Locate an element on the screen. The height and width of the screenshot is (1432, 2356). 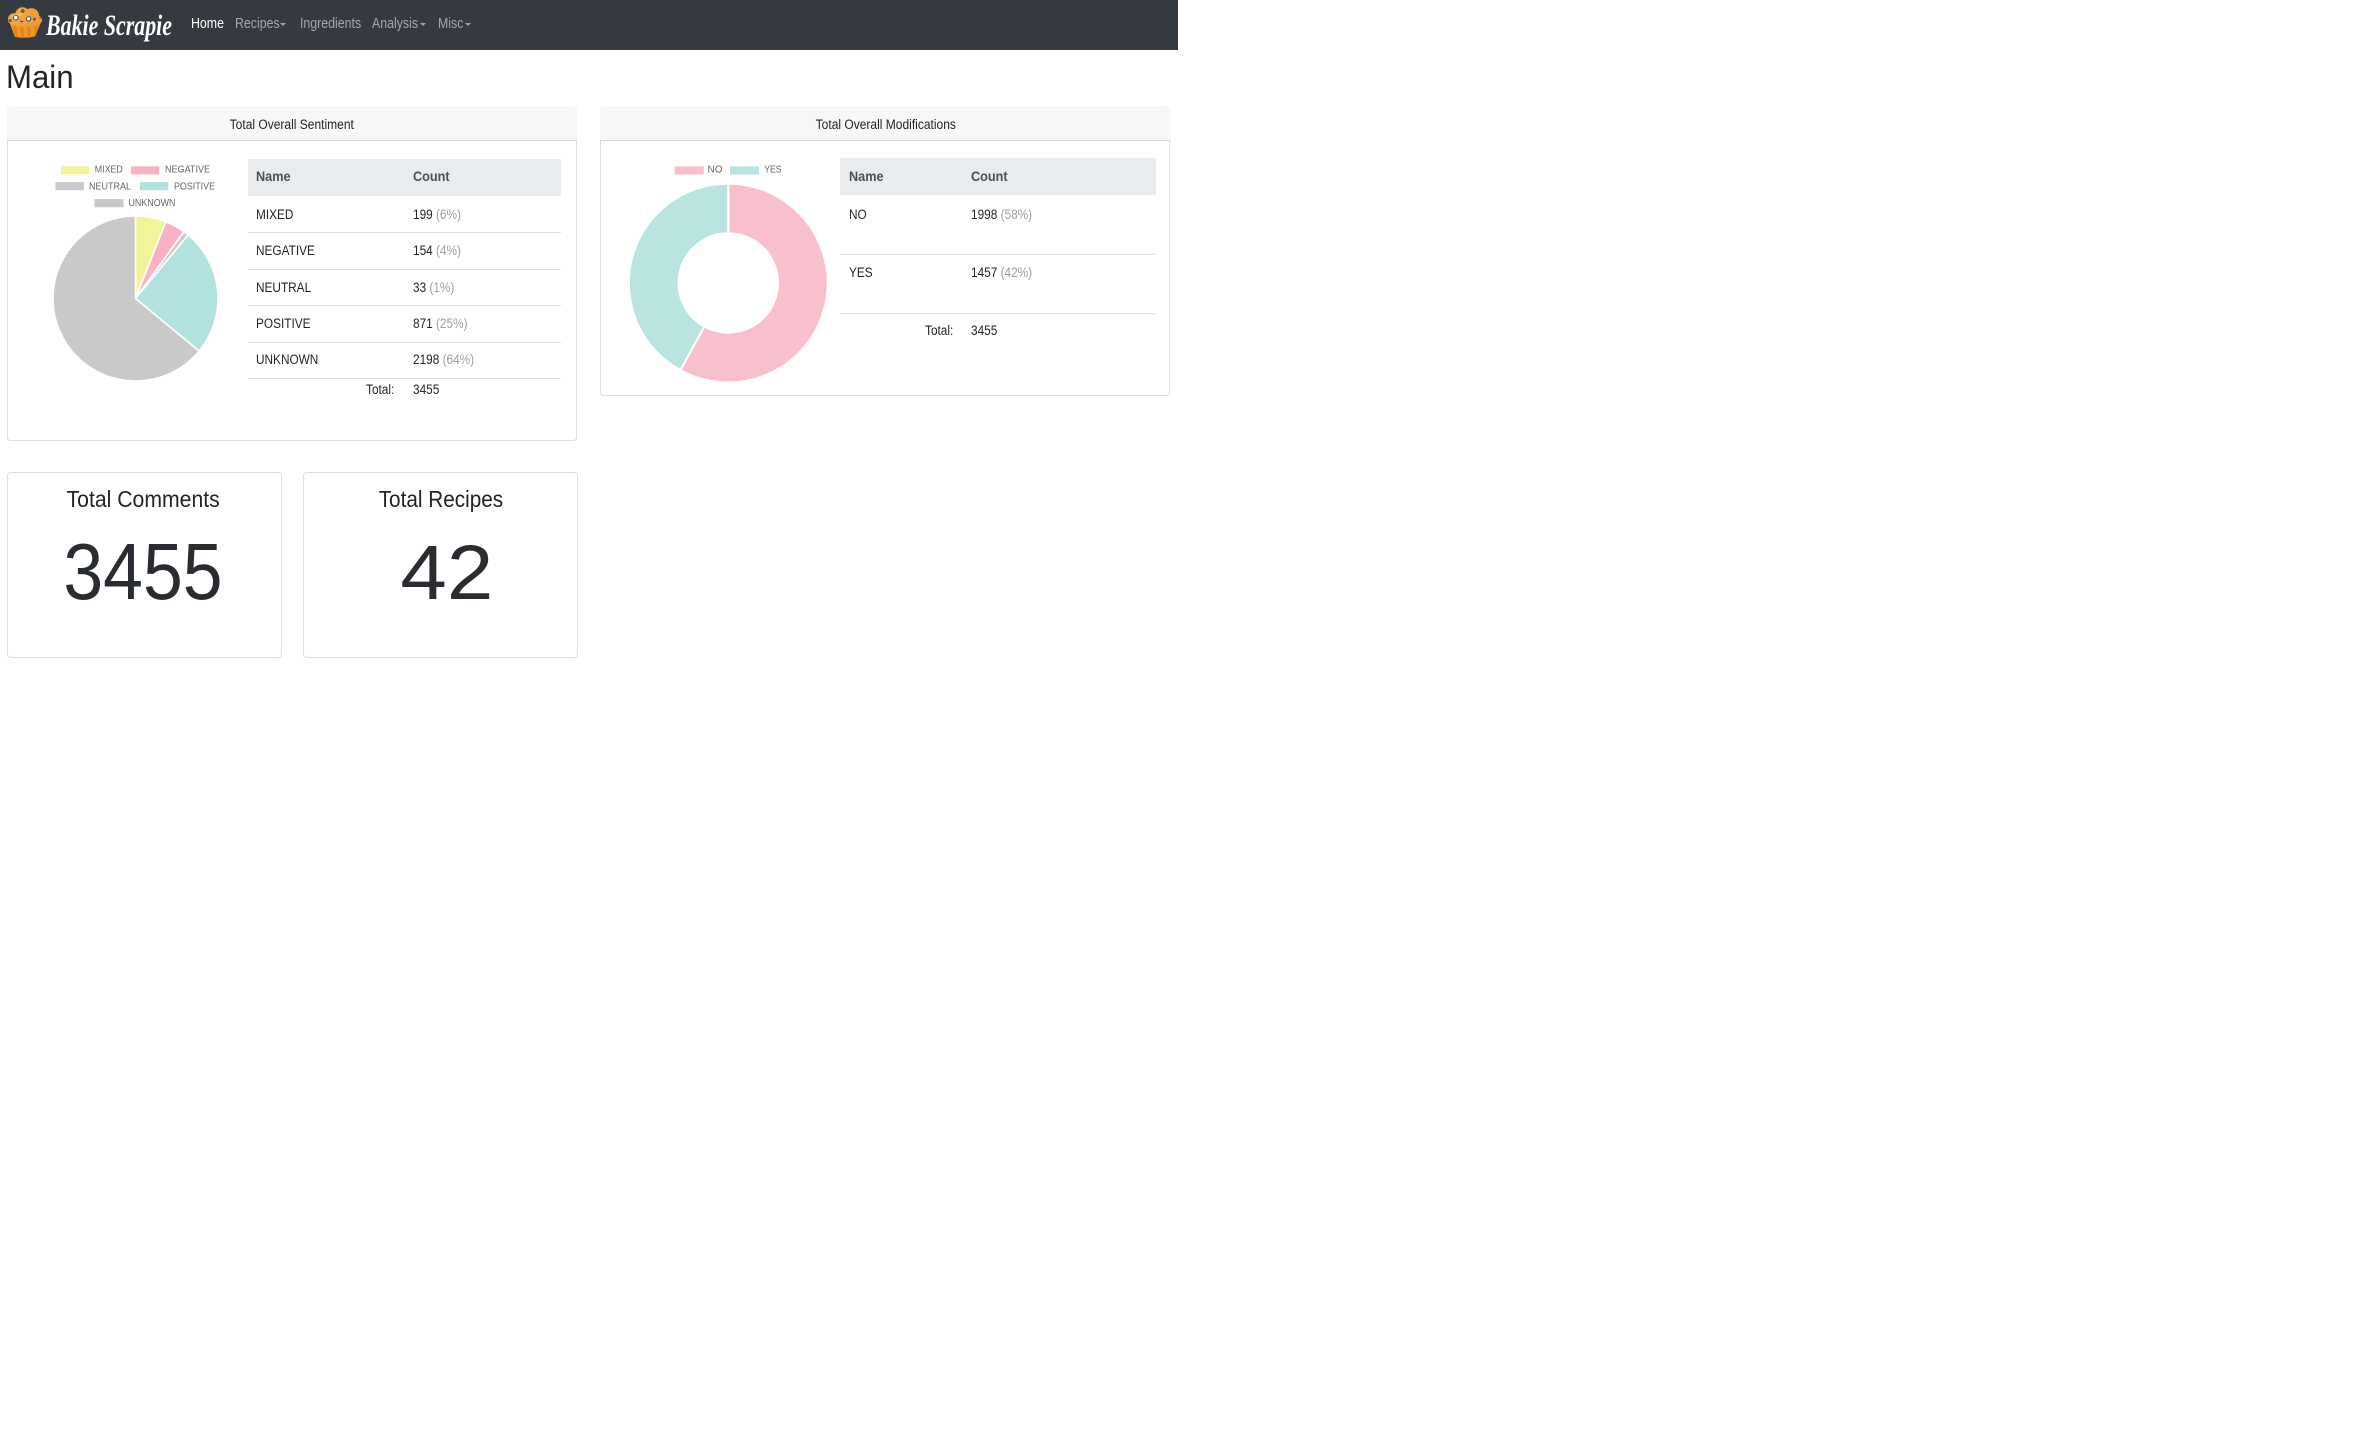
svg-text: POSITIVE is located at coordinates (194, 186).